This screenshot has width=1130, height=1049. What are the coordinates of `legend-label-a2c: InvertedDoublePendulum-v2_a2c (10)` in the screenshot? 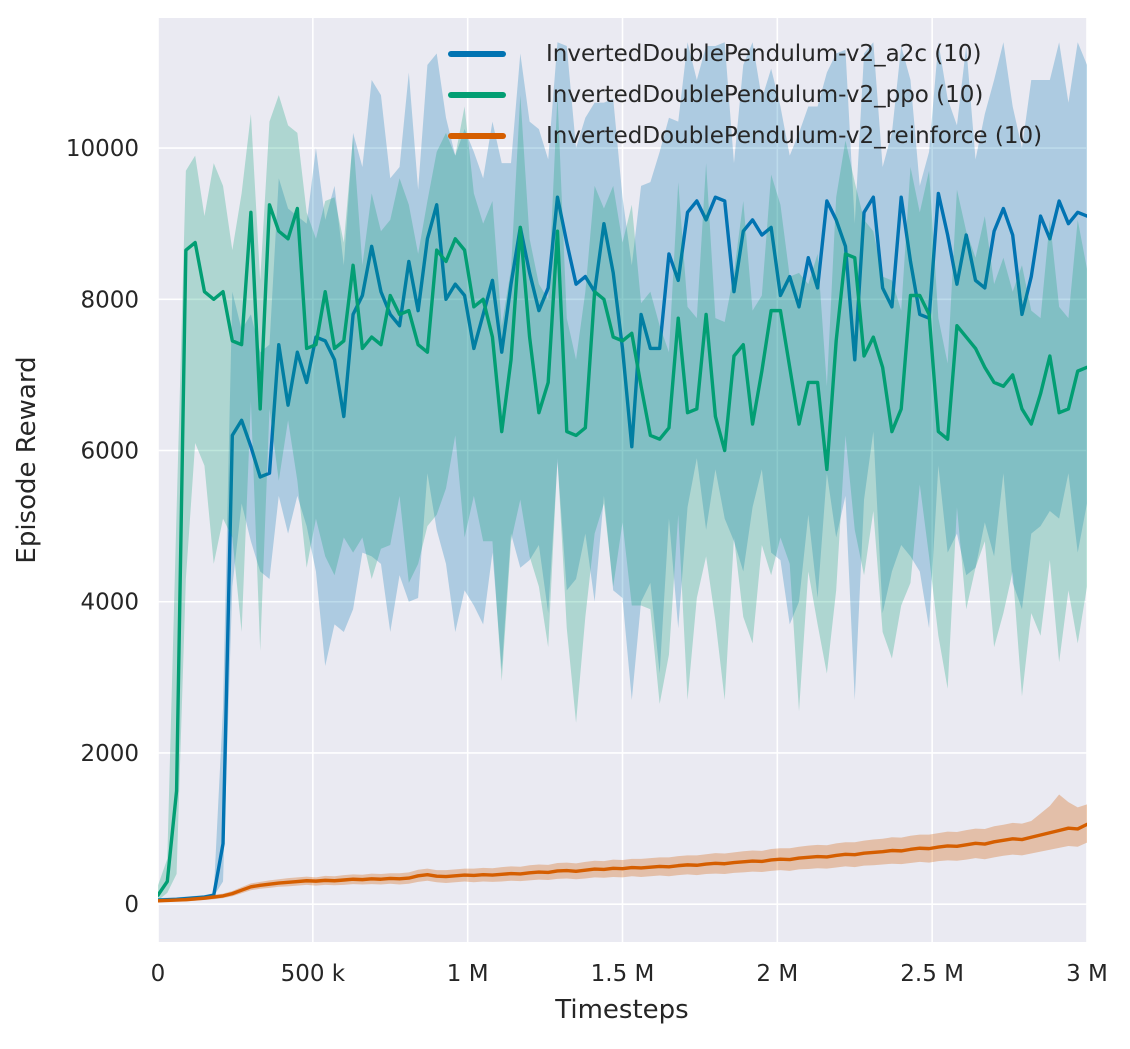 It's located at (764, 54).